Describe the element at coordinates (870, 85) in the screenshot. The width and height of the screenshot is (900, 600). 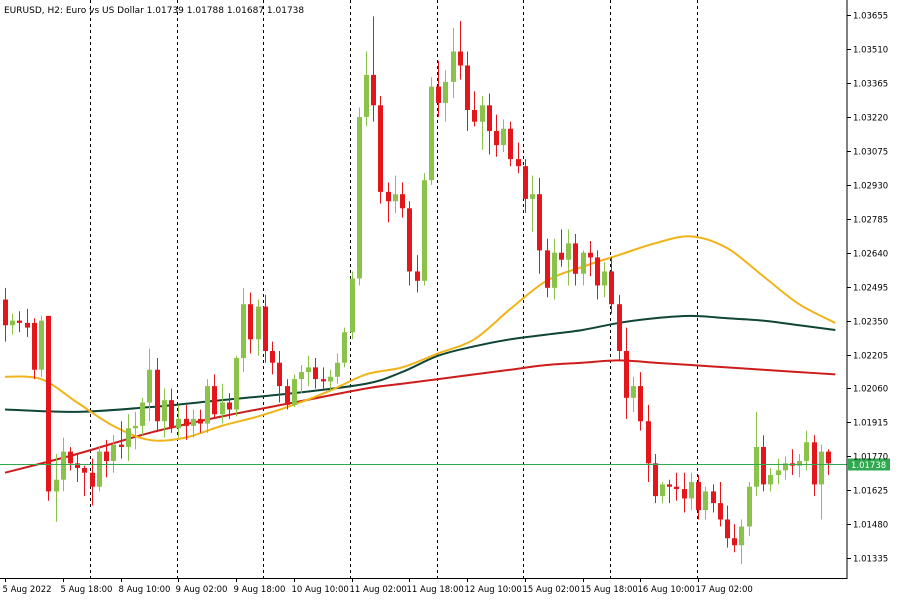
I see `price-tick-label: 1.03365` at that location.